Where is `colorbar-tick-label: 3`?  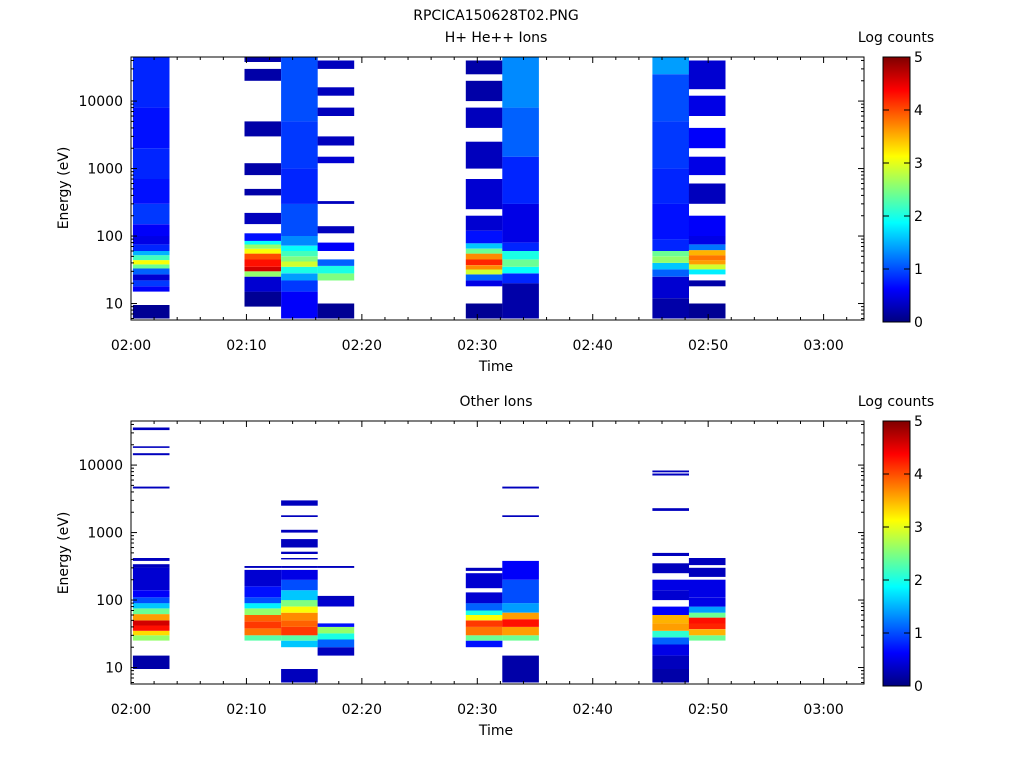
colorbar-tick-label: 3 is located at coordinates (918, 528).